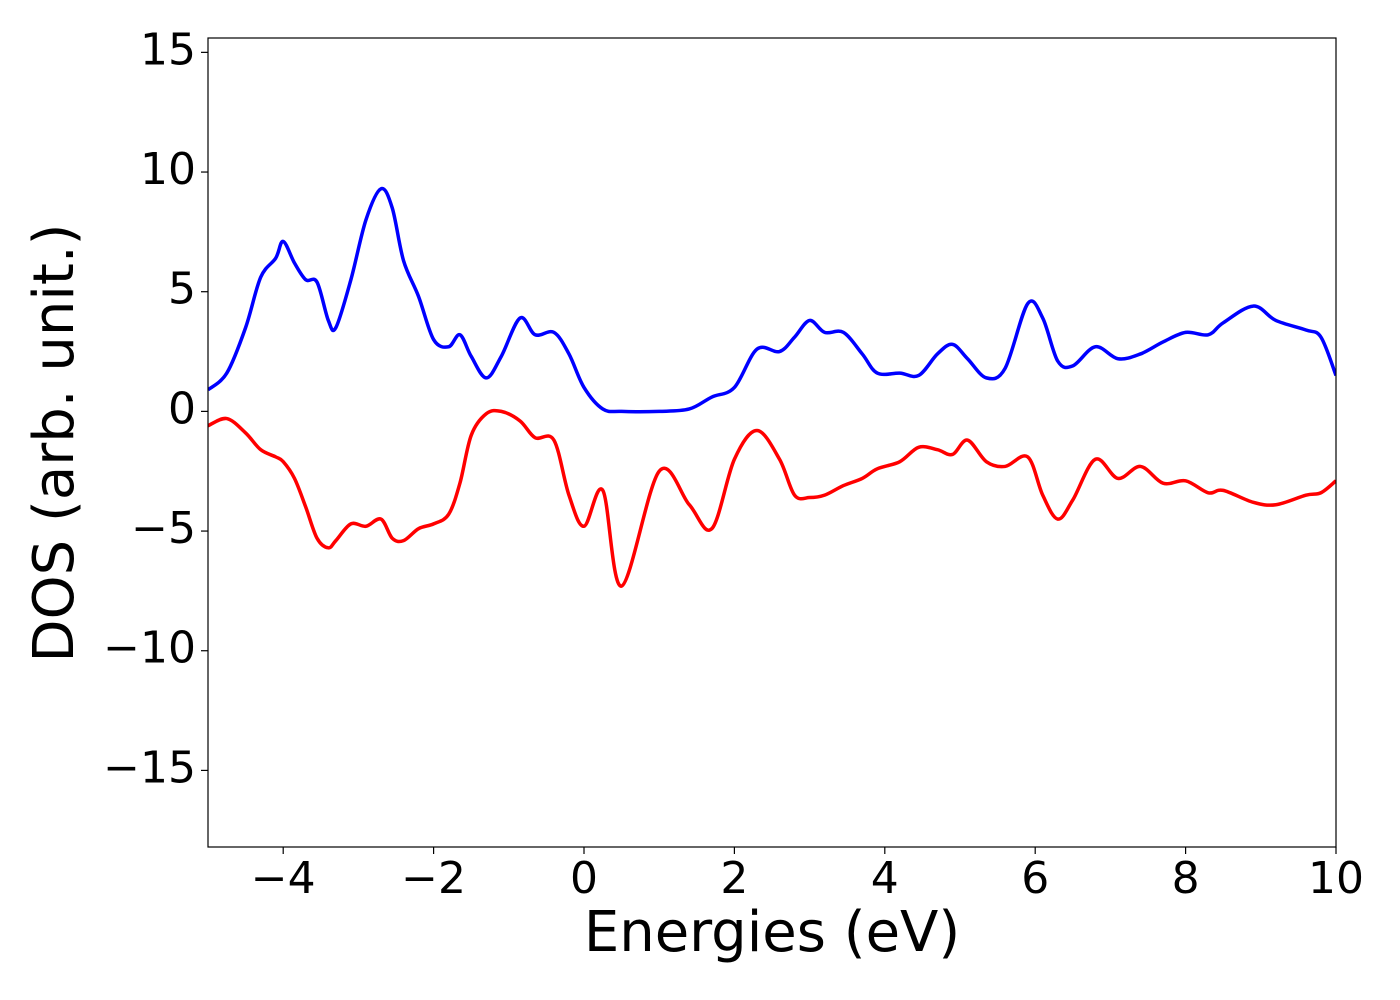  I want to click on y-tick-label: −15, so click(149, 767).